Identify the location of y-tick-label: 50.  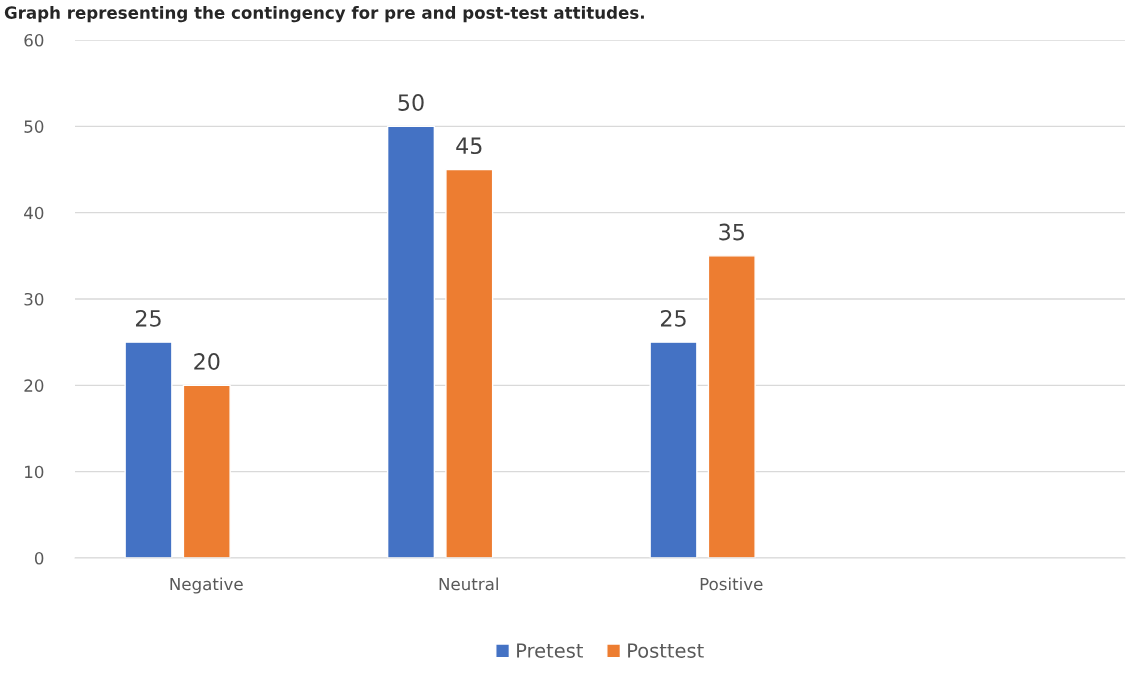
(34, 126).